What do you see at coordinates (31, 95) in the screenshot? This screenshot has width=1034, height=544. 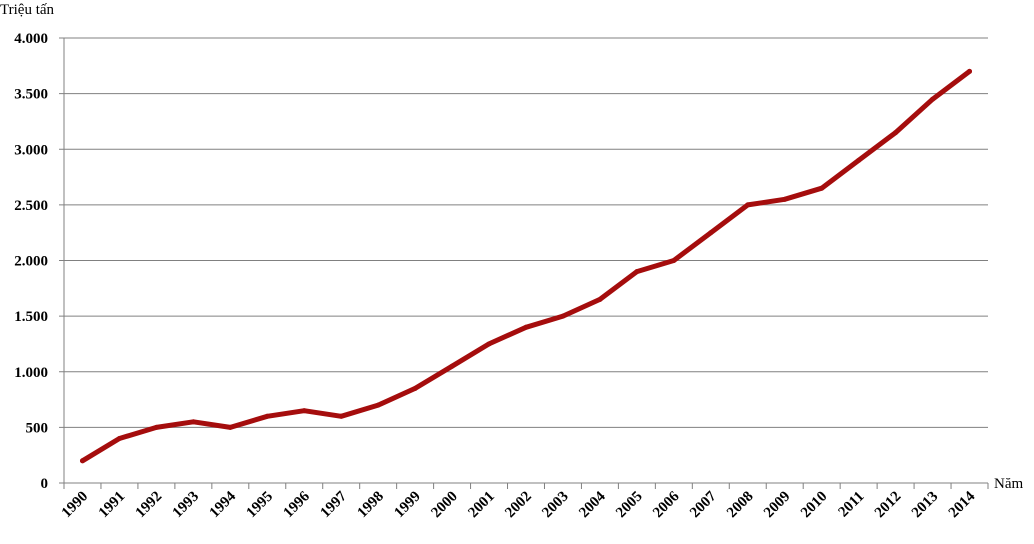 I see `y-tick-label: 3.500` at bounding box center [31, 95].